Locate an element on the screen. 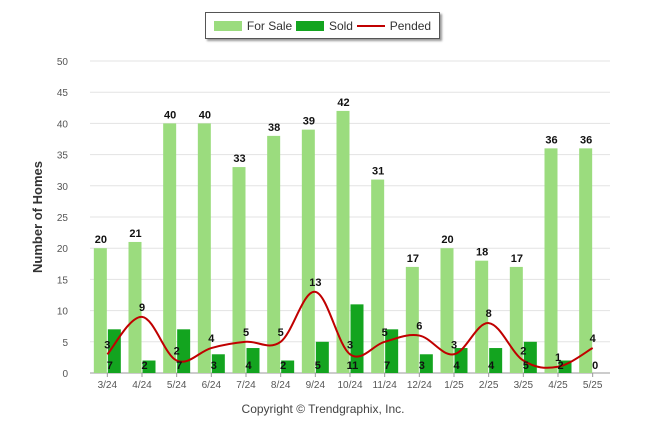 This screenshot has width=646, height=434. pended-value-label: 8 is located at coordinates (489, 314).